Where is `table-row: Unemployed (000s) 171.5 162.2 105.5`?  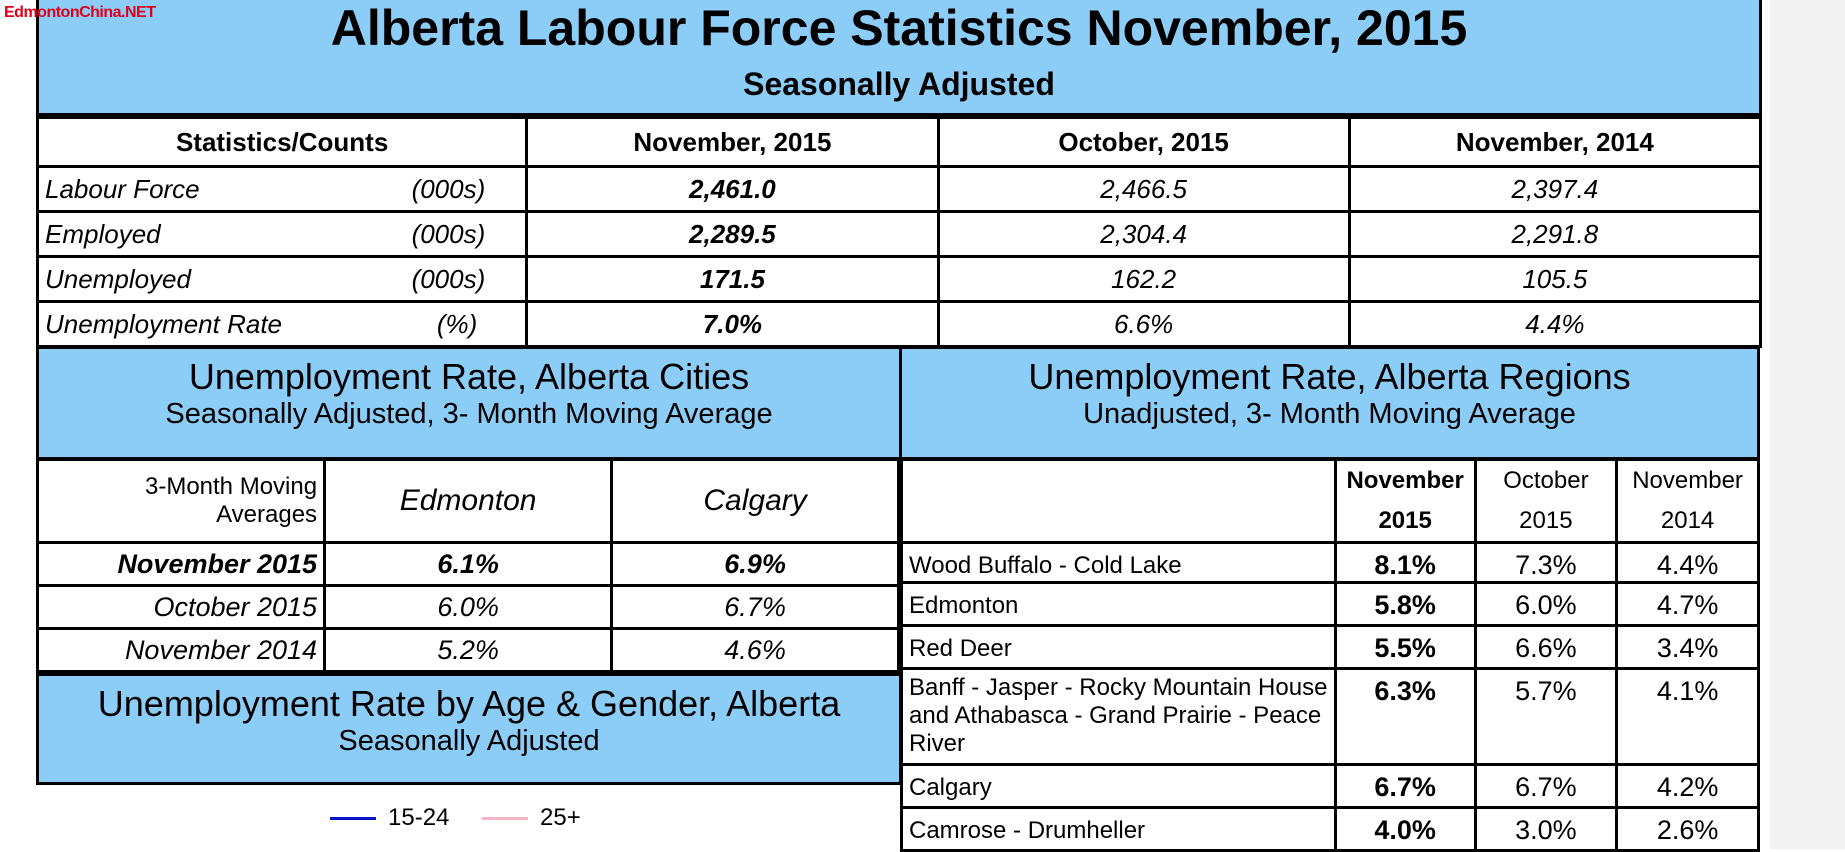
table-row: Unemployed (000s) 171.5 162.2 105.5 is located at coordinates (899, 279).